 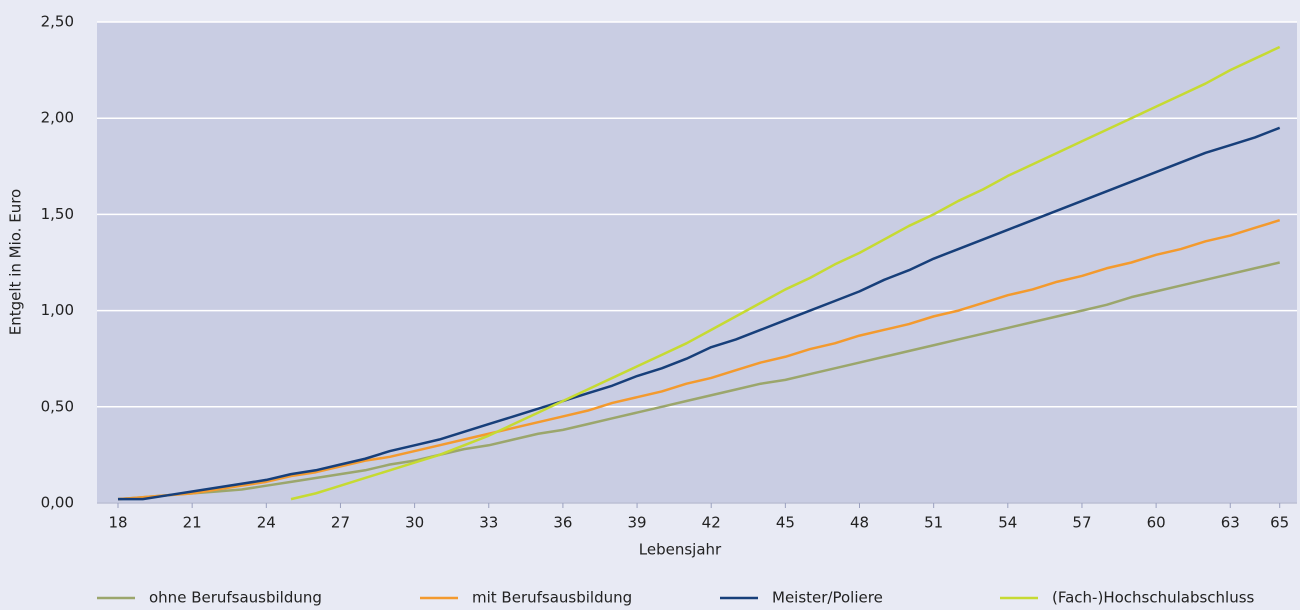 What do you see at coordinates (57, 22) in the screenshot?
I see `y-tick-label: 2,50` at bounding box center [57, 22].